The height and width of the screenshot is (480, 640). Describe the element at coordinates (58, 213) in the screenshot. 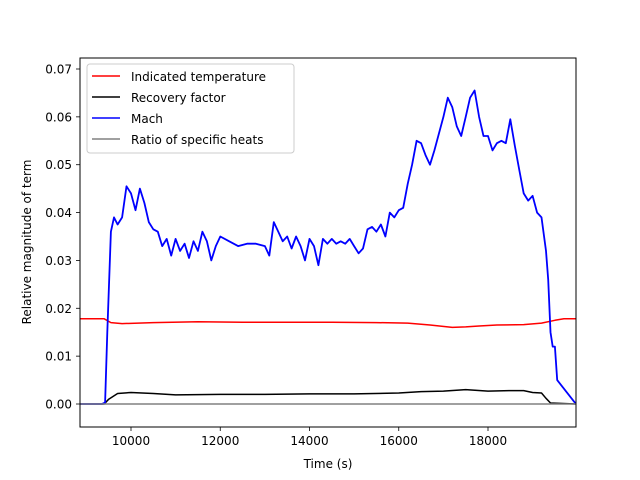

I see `y-tick-label: 0.04` at that location.